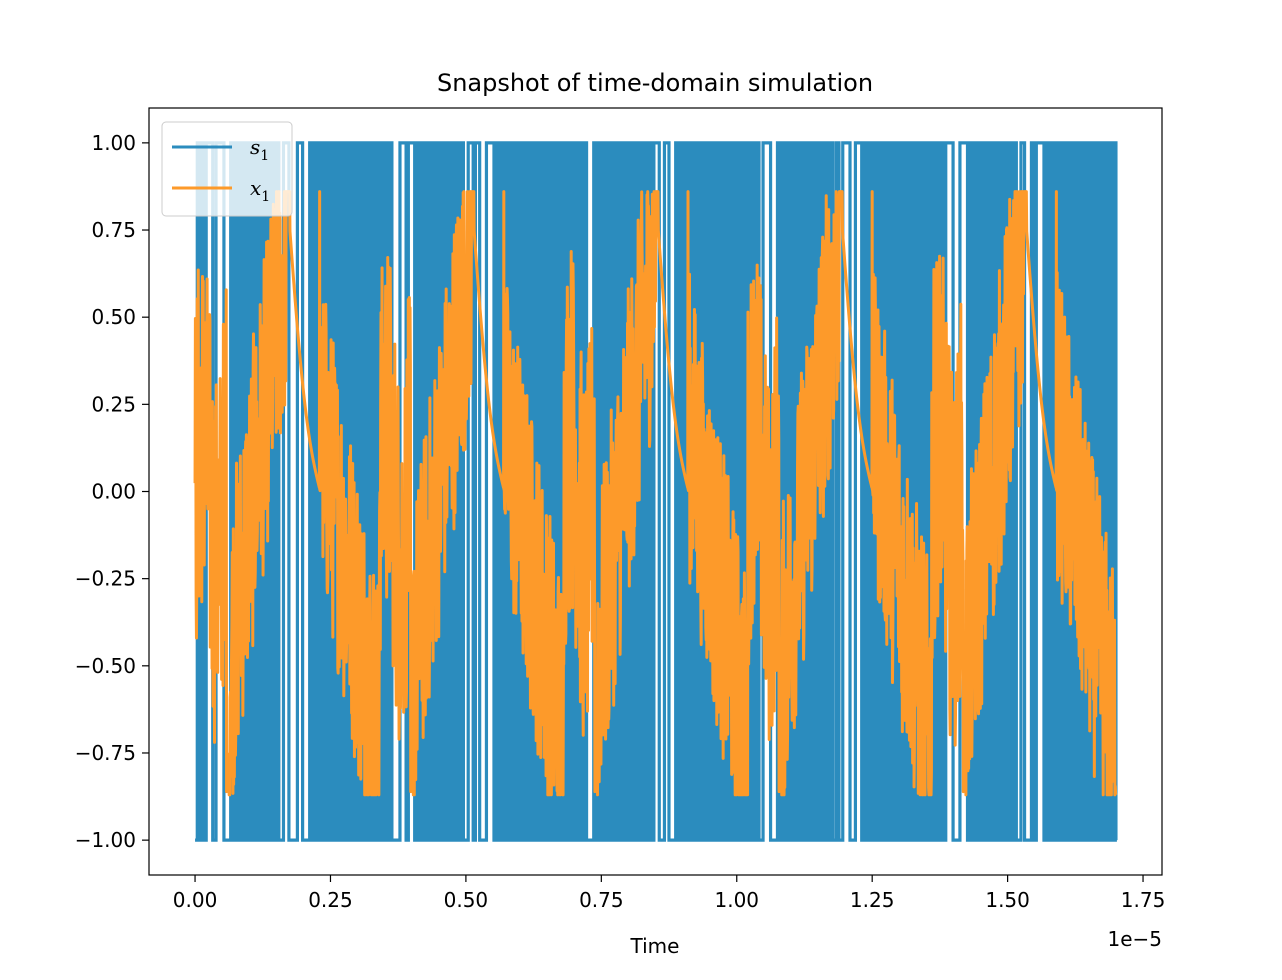  I want to click on legend: s1 x1, so click(227, 169).